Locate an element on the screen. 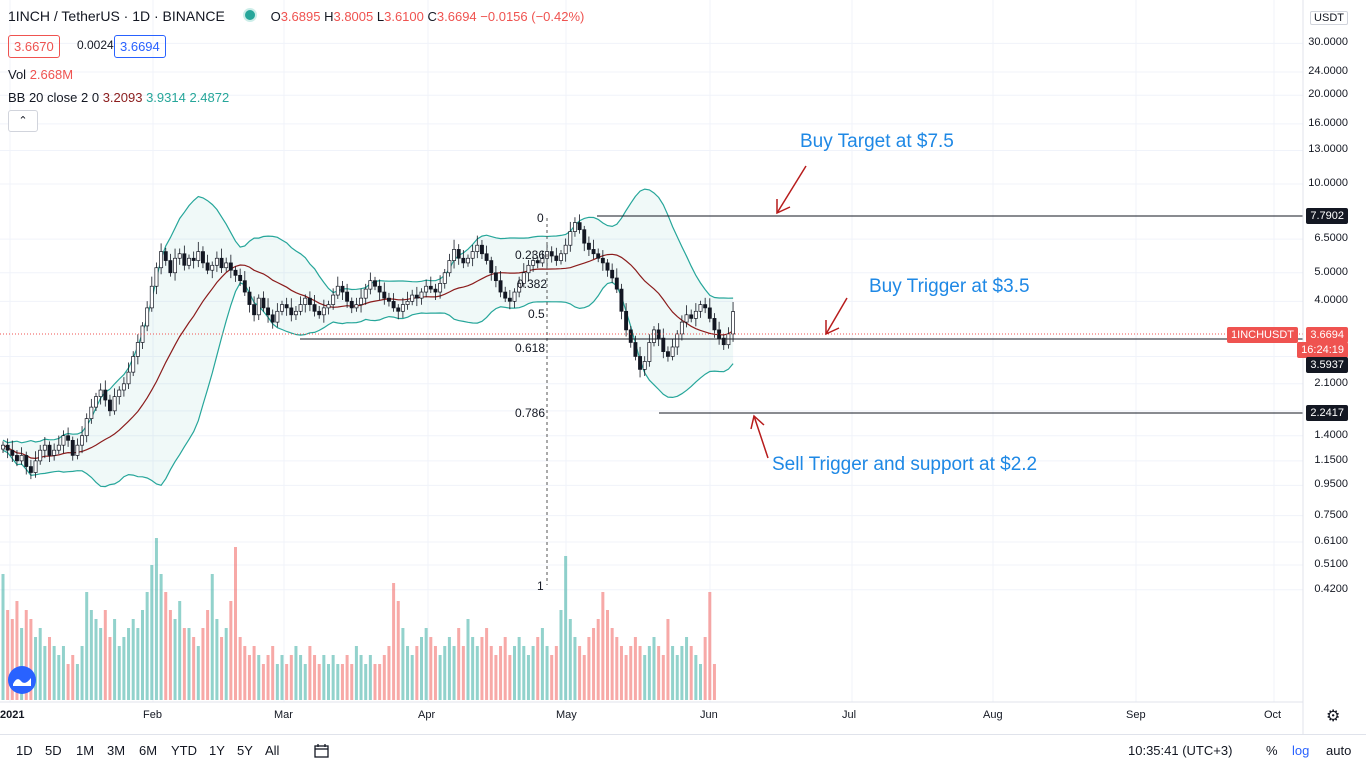 This screenshot has height=769, width=1366. range-button: 1M is located at coordinates (85, 750).